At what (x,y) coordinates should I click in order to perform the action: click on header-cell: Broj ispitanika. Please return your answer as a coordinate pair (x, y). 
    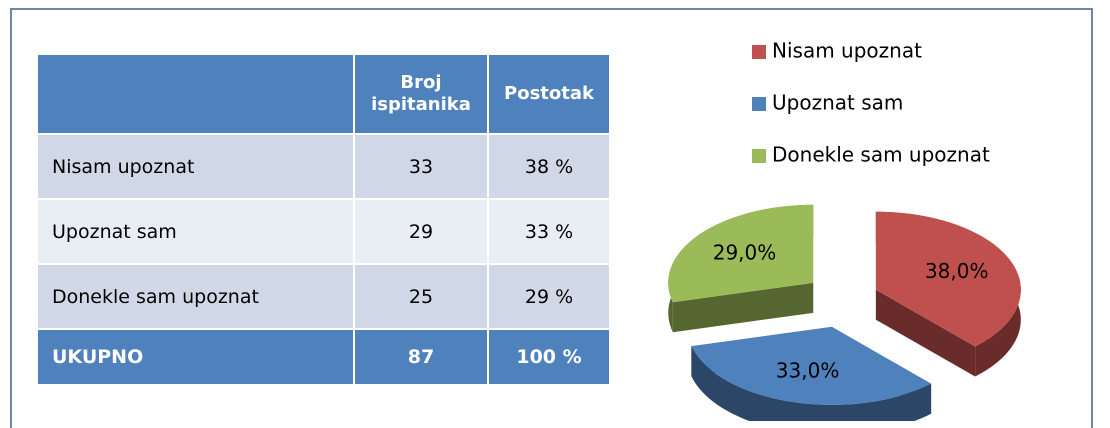
    Looking at the image, I should click on (421, 95).